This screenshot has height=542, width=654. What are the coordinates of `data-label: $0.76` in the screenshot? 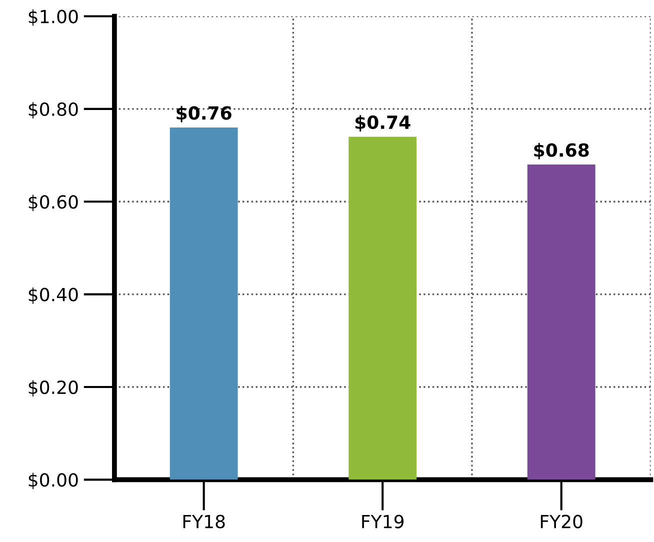 It's located at (204, 114).